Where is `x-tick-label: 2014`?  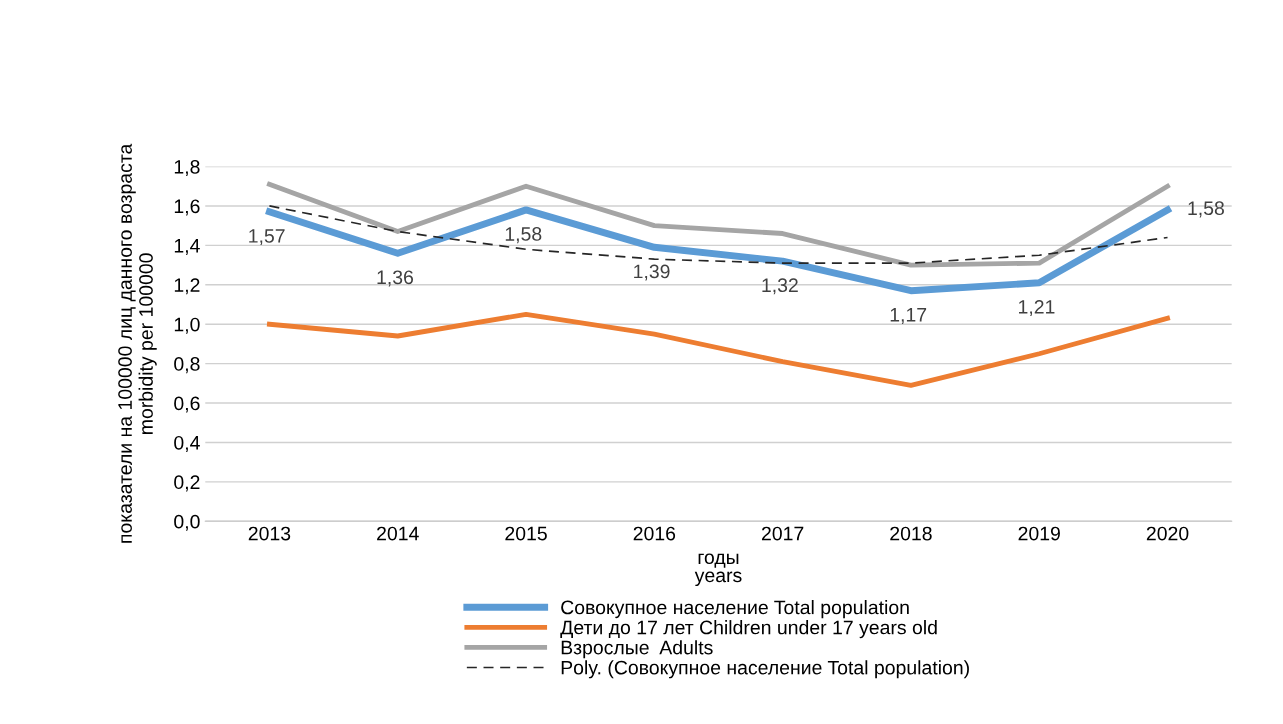 x-tick-label: 2014 is located at coordinates (398, 533).